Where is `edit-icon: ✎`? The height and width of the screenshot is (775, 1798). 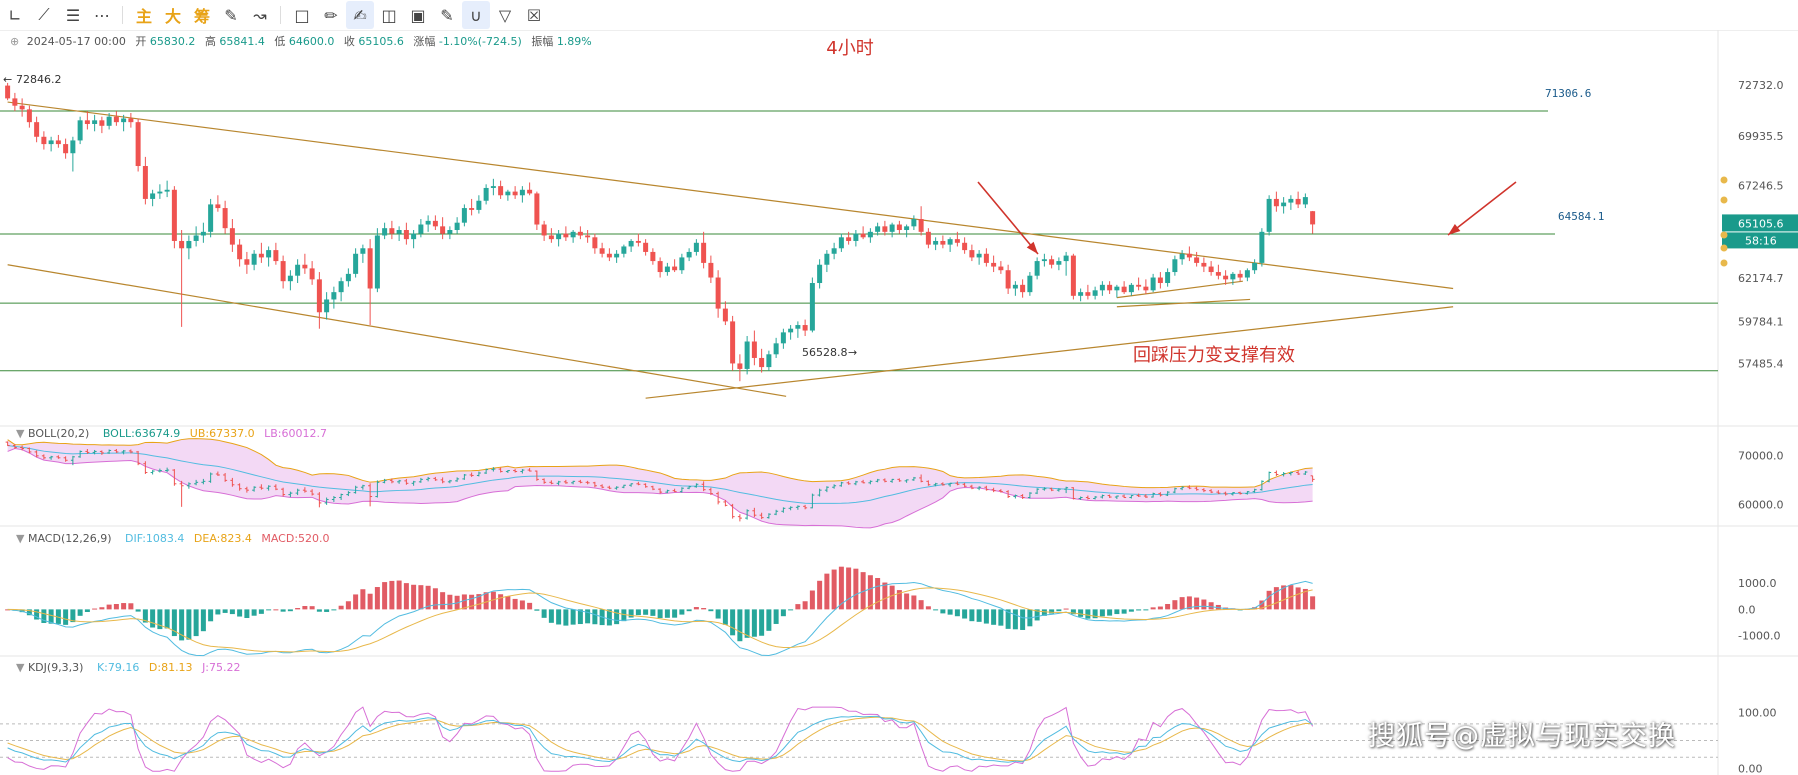 edit-icon: ✎ is located at coordinates (447, 15).